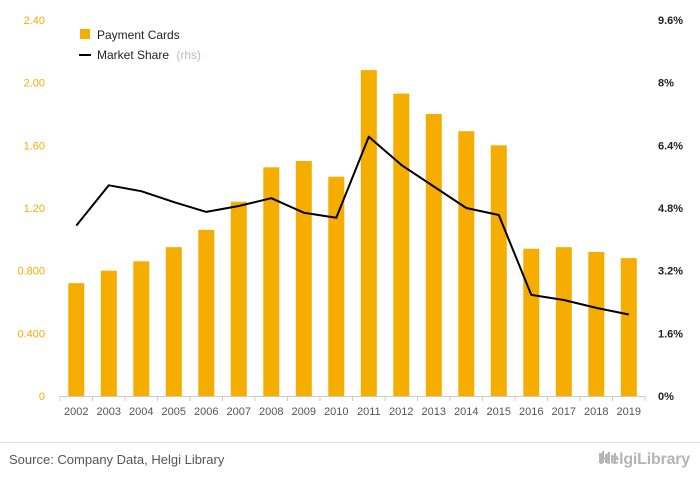 The height and width of the screenshot is (483, 700). Describe the element at coordinates (498, 270) in the screenshot. I see `bar-2015` at that location.